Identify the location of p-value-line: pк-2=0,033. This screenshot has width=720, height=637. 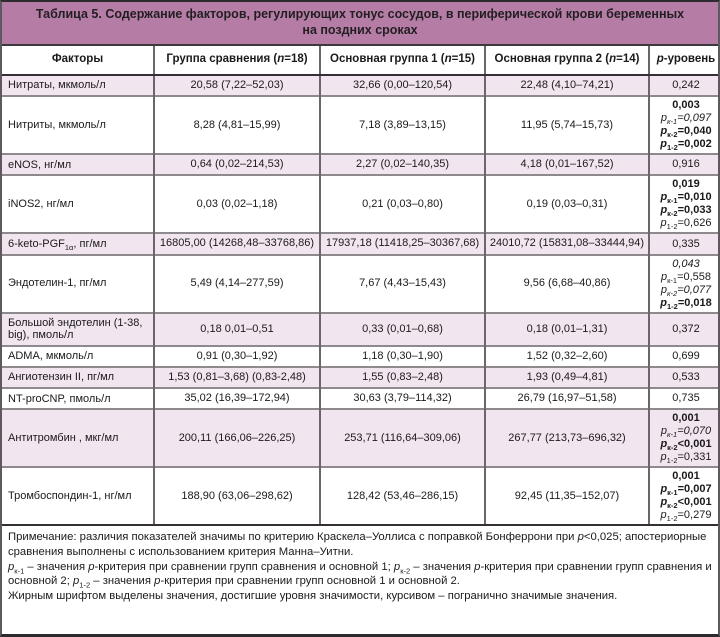
(686, 211).